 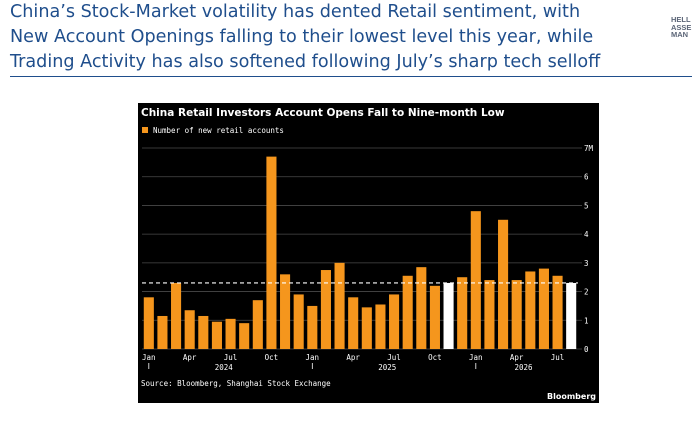 What do you see at coordinates (586, 349) in the screenshot?
I see `y-tick-label: 0` at bounding box center [586, 349].